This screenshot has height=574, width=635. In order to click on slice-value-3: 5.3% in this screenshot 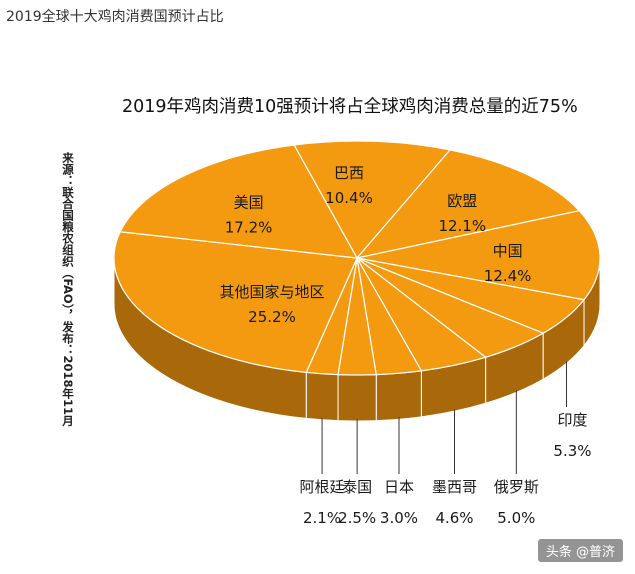, I will do `click(572, 451)`.